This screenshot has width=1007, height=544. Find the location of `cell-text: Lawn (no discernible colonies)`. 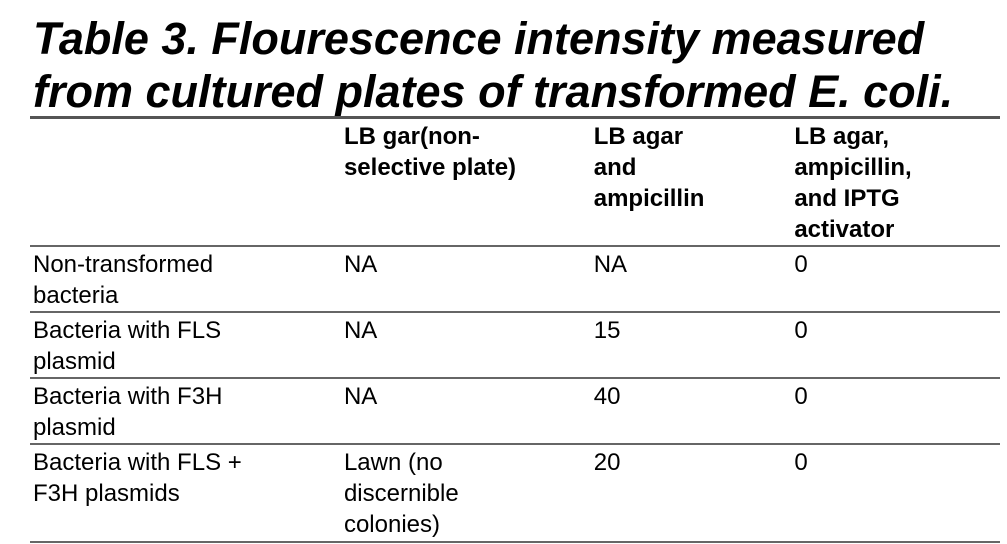

cell-text: Lawn (no discernible colonies) is located at coordinates (401, 493).